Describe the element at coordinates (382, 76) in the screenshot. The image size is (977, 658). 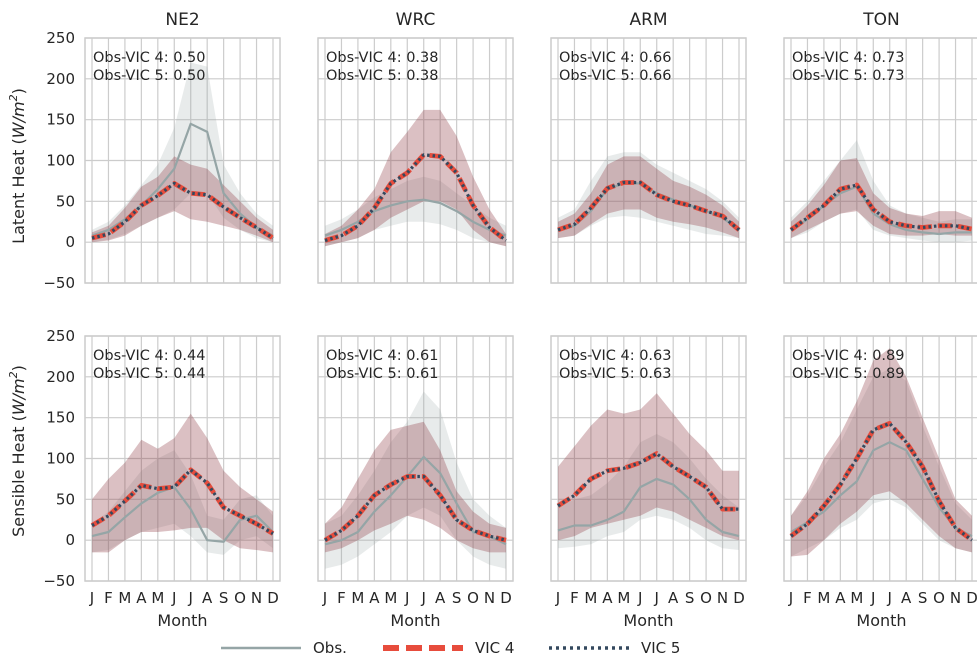
I see `correlation-label: Obs-VIC 5: 0.38` at that location.